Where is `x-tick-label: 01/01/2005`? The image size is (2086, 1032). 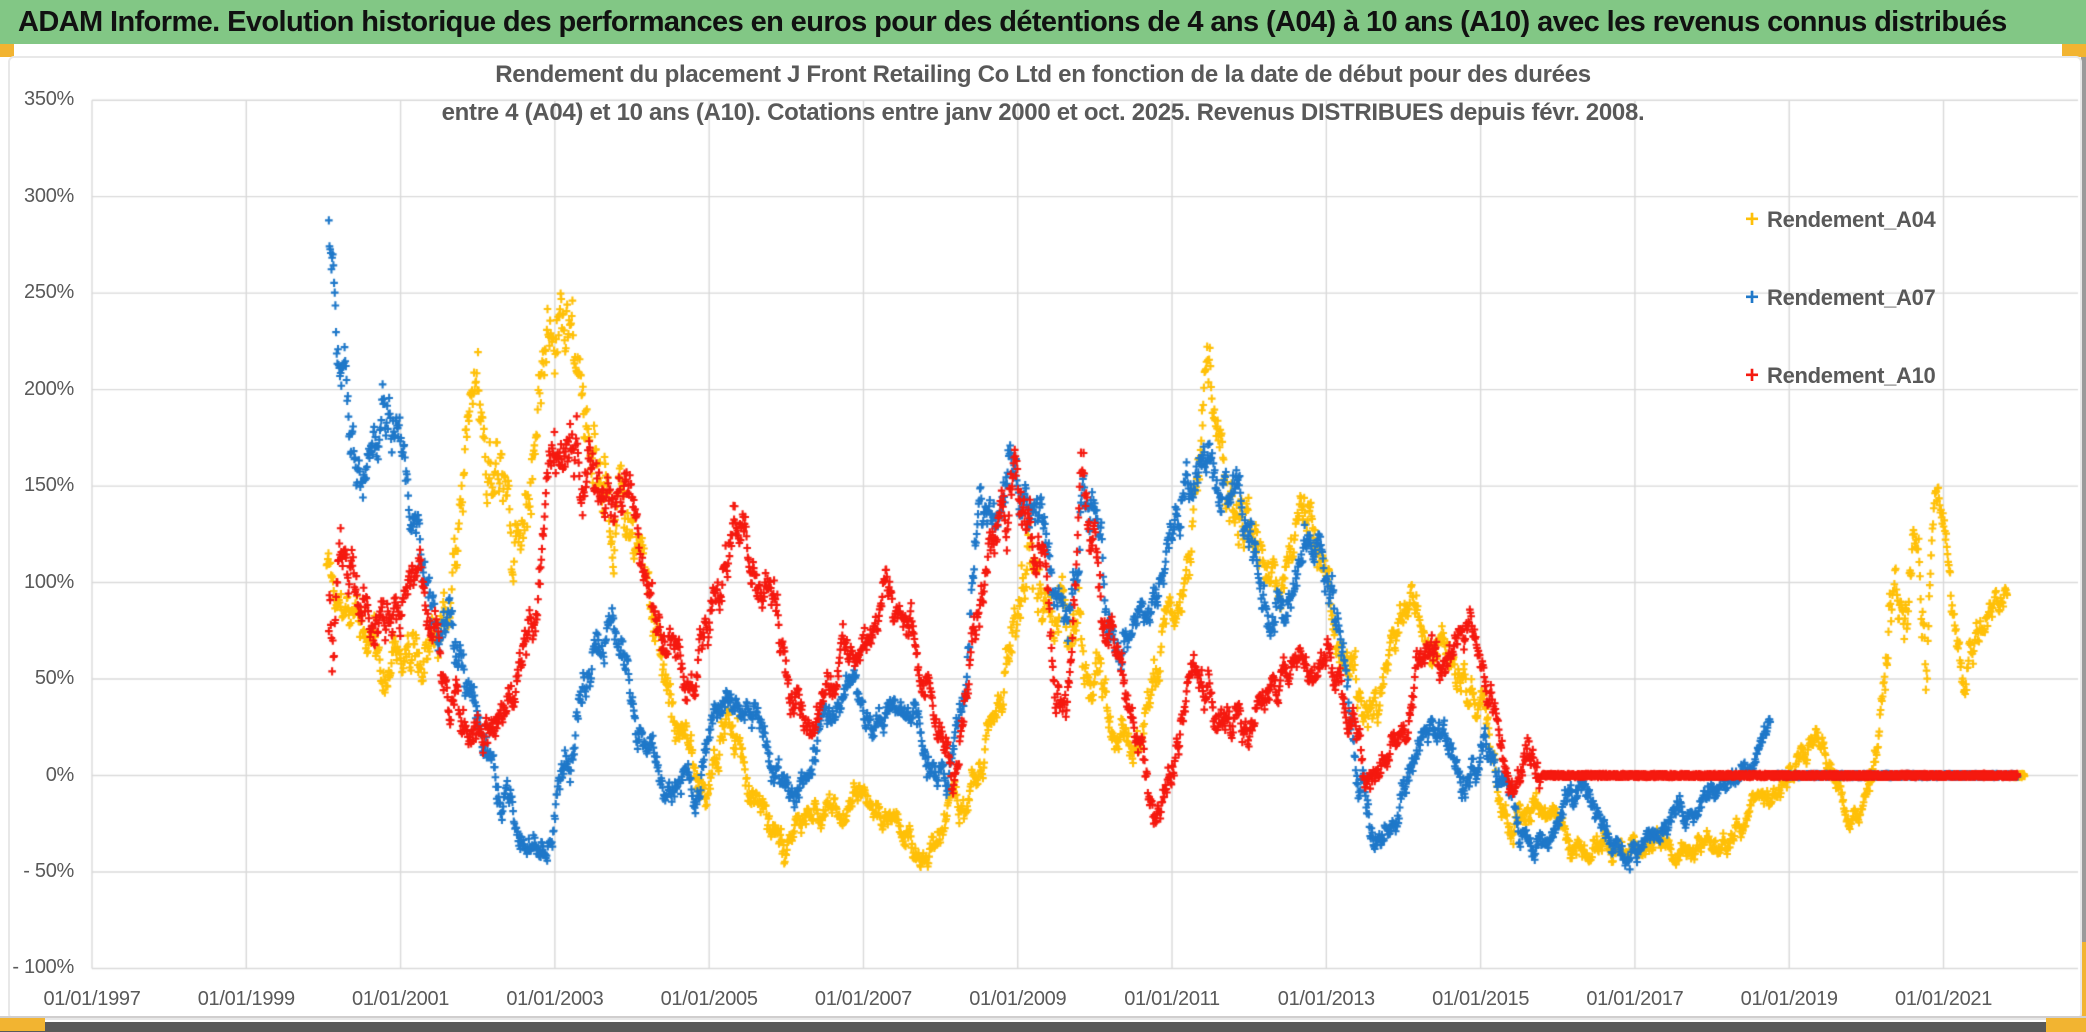
x-tick-label: 01/01/2005 is located at coordinates (709, 999).